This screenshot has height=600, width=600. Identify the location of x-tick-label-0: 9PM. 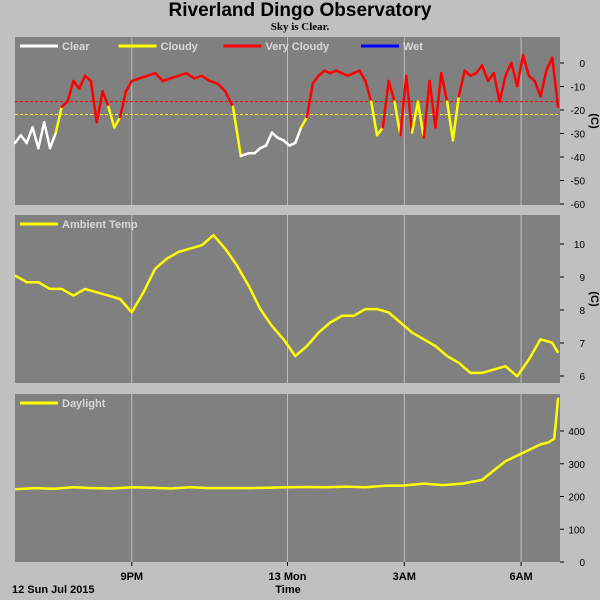
(131, 577).